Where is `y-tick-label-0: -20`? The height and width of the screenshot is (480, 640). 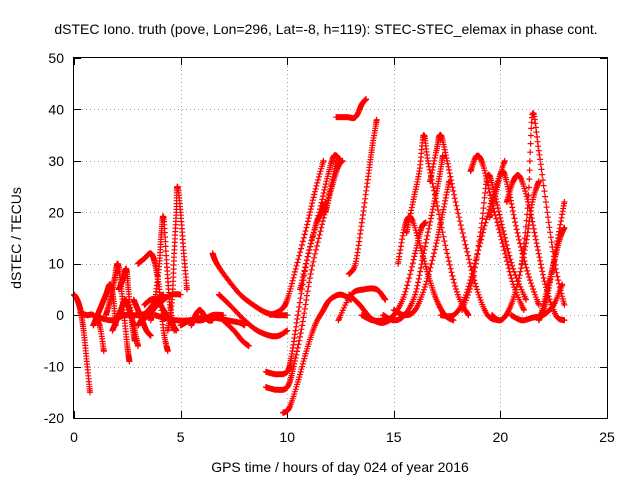
y-tick-label-0: -20 is located at coordinates (54, 418).